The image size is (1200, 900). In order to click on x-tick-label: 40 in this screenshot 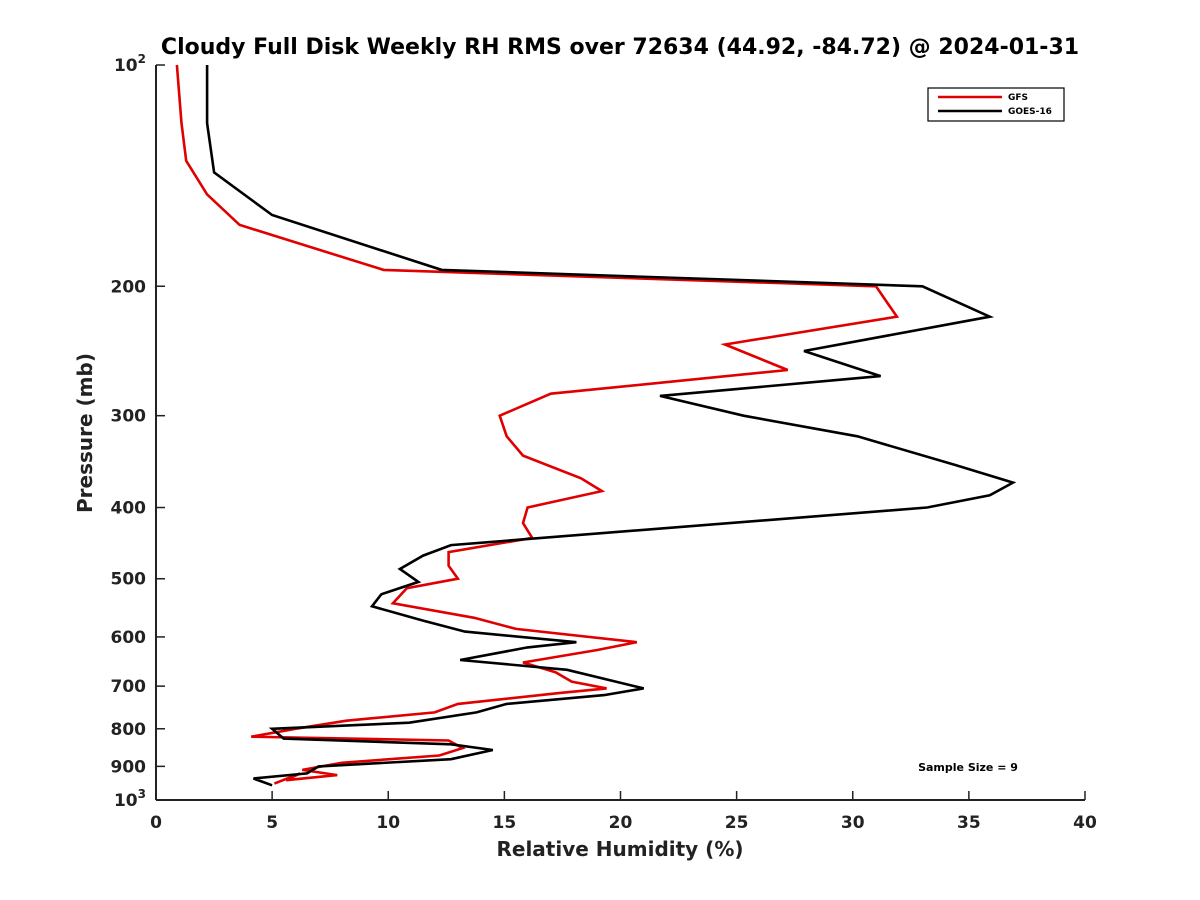, I will do `click(1085, 823)`.